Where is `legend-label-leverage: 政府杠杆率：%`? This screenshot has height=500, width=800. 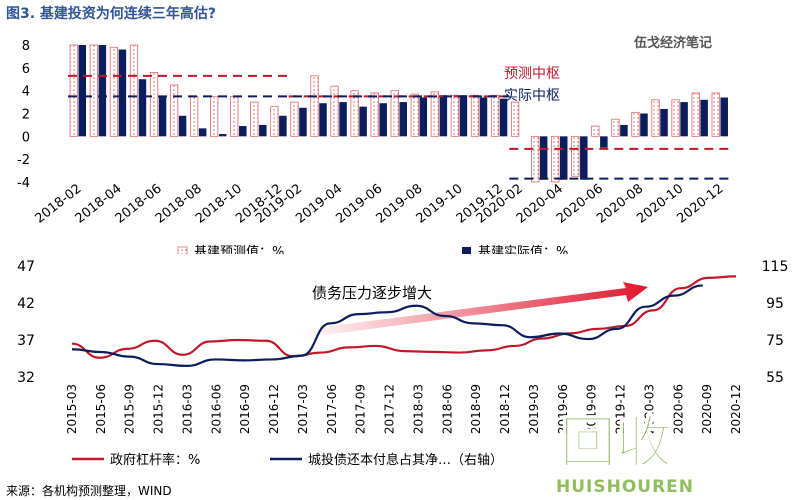 legend-label-leverage: 政府杠杆率：% is located at coordinates (155, 460).